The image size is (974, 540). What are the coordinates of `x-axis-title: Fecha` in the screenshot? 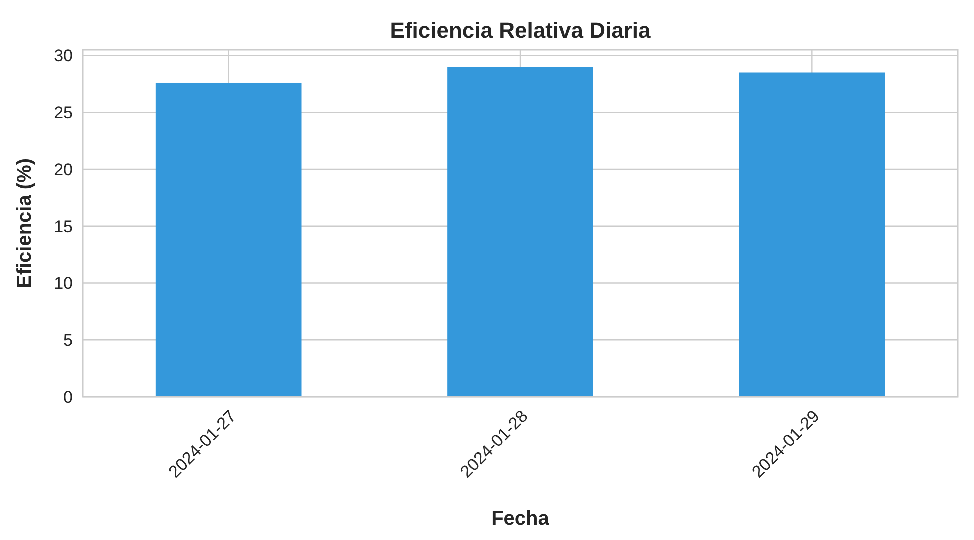 It's located at (521, 519).